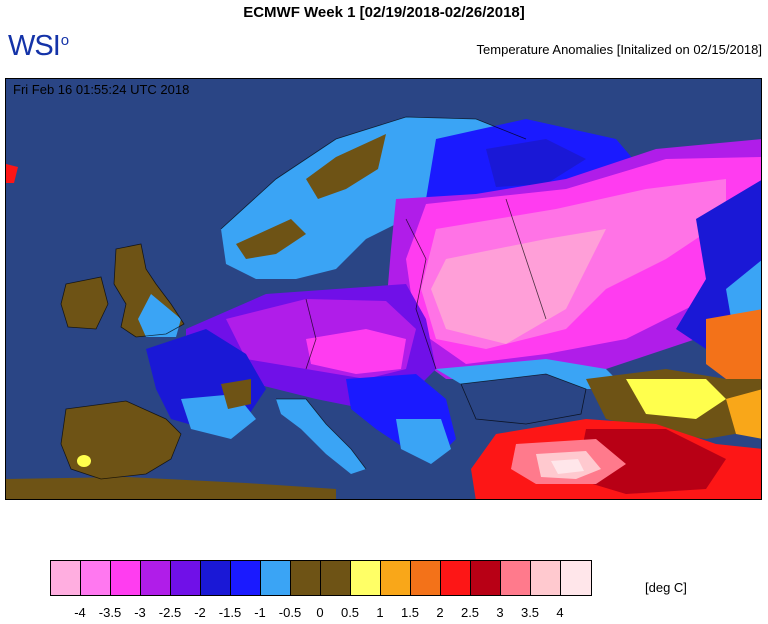 This screenshot has height=624, width=768. I want to click on legend-tick-label: 1, so click(380, 612).